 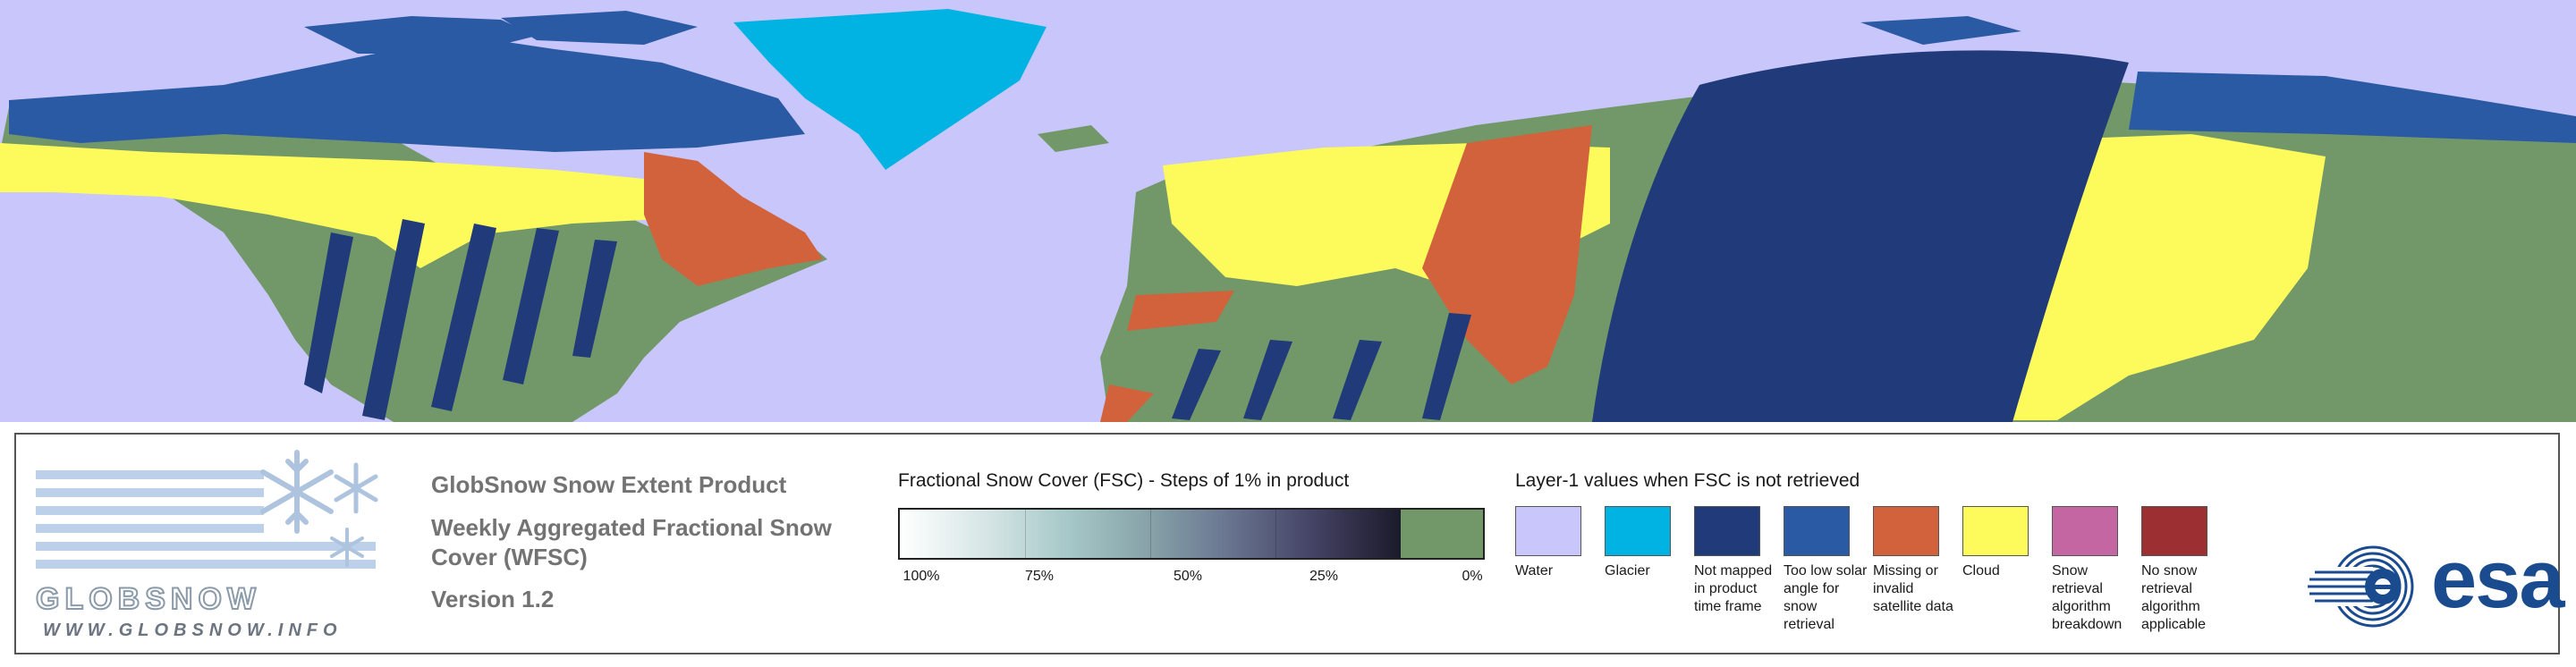 I want to click on product-title: GlobSnow Snow Extent Product, so click(x=609, y=485).